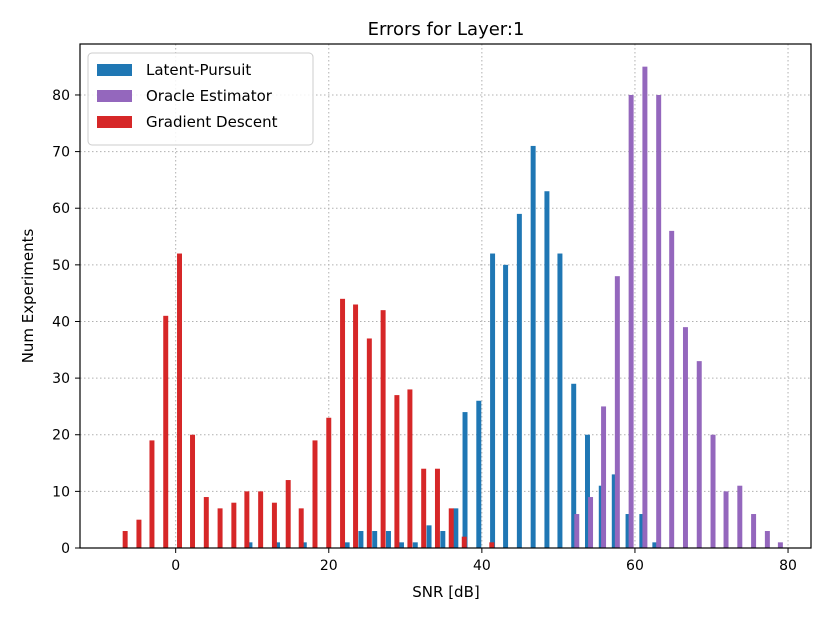 Image resolution: width=830 pixels, height=627 pixels. What do you see at coordinates (175, 566) in the screenshot?
I see `x-tick-label: 0` at bounding box center [175, 566].